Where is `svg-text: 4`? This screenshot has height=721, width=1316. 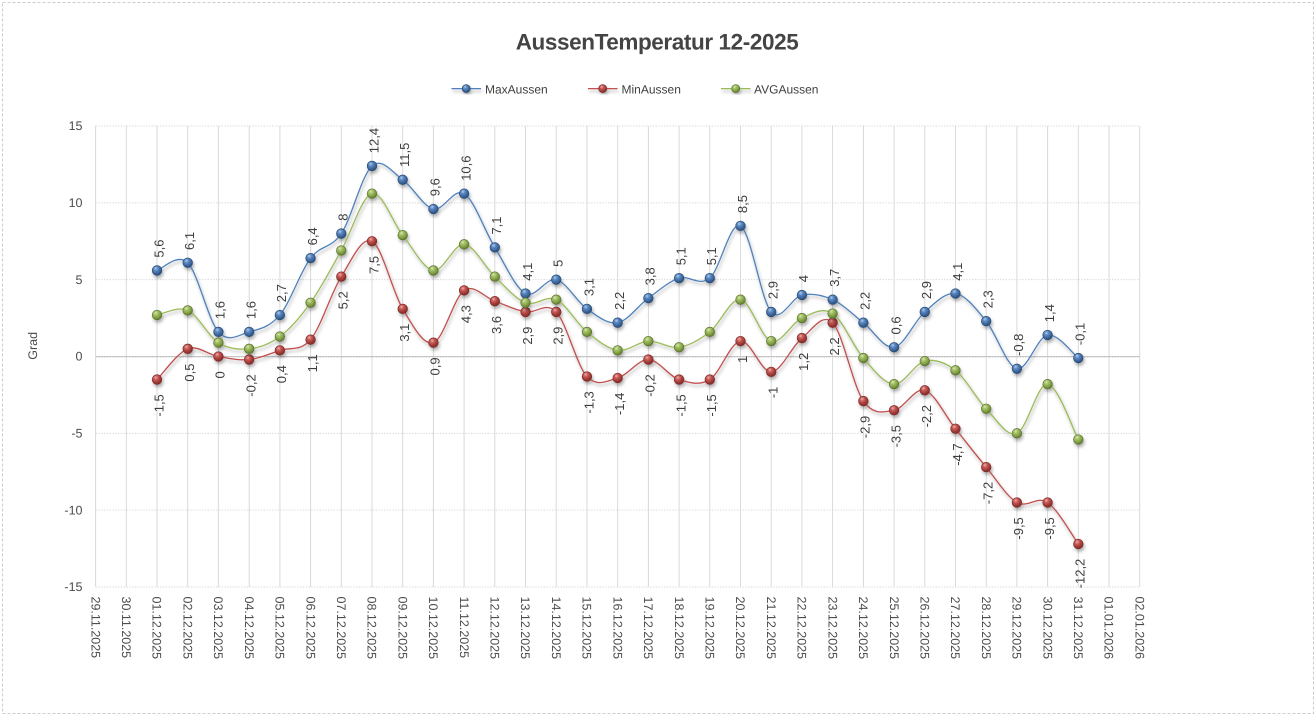 svg-text: 4 is located at coordinates (803, 278).